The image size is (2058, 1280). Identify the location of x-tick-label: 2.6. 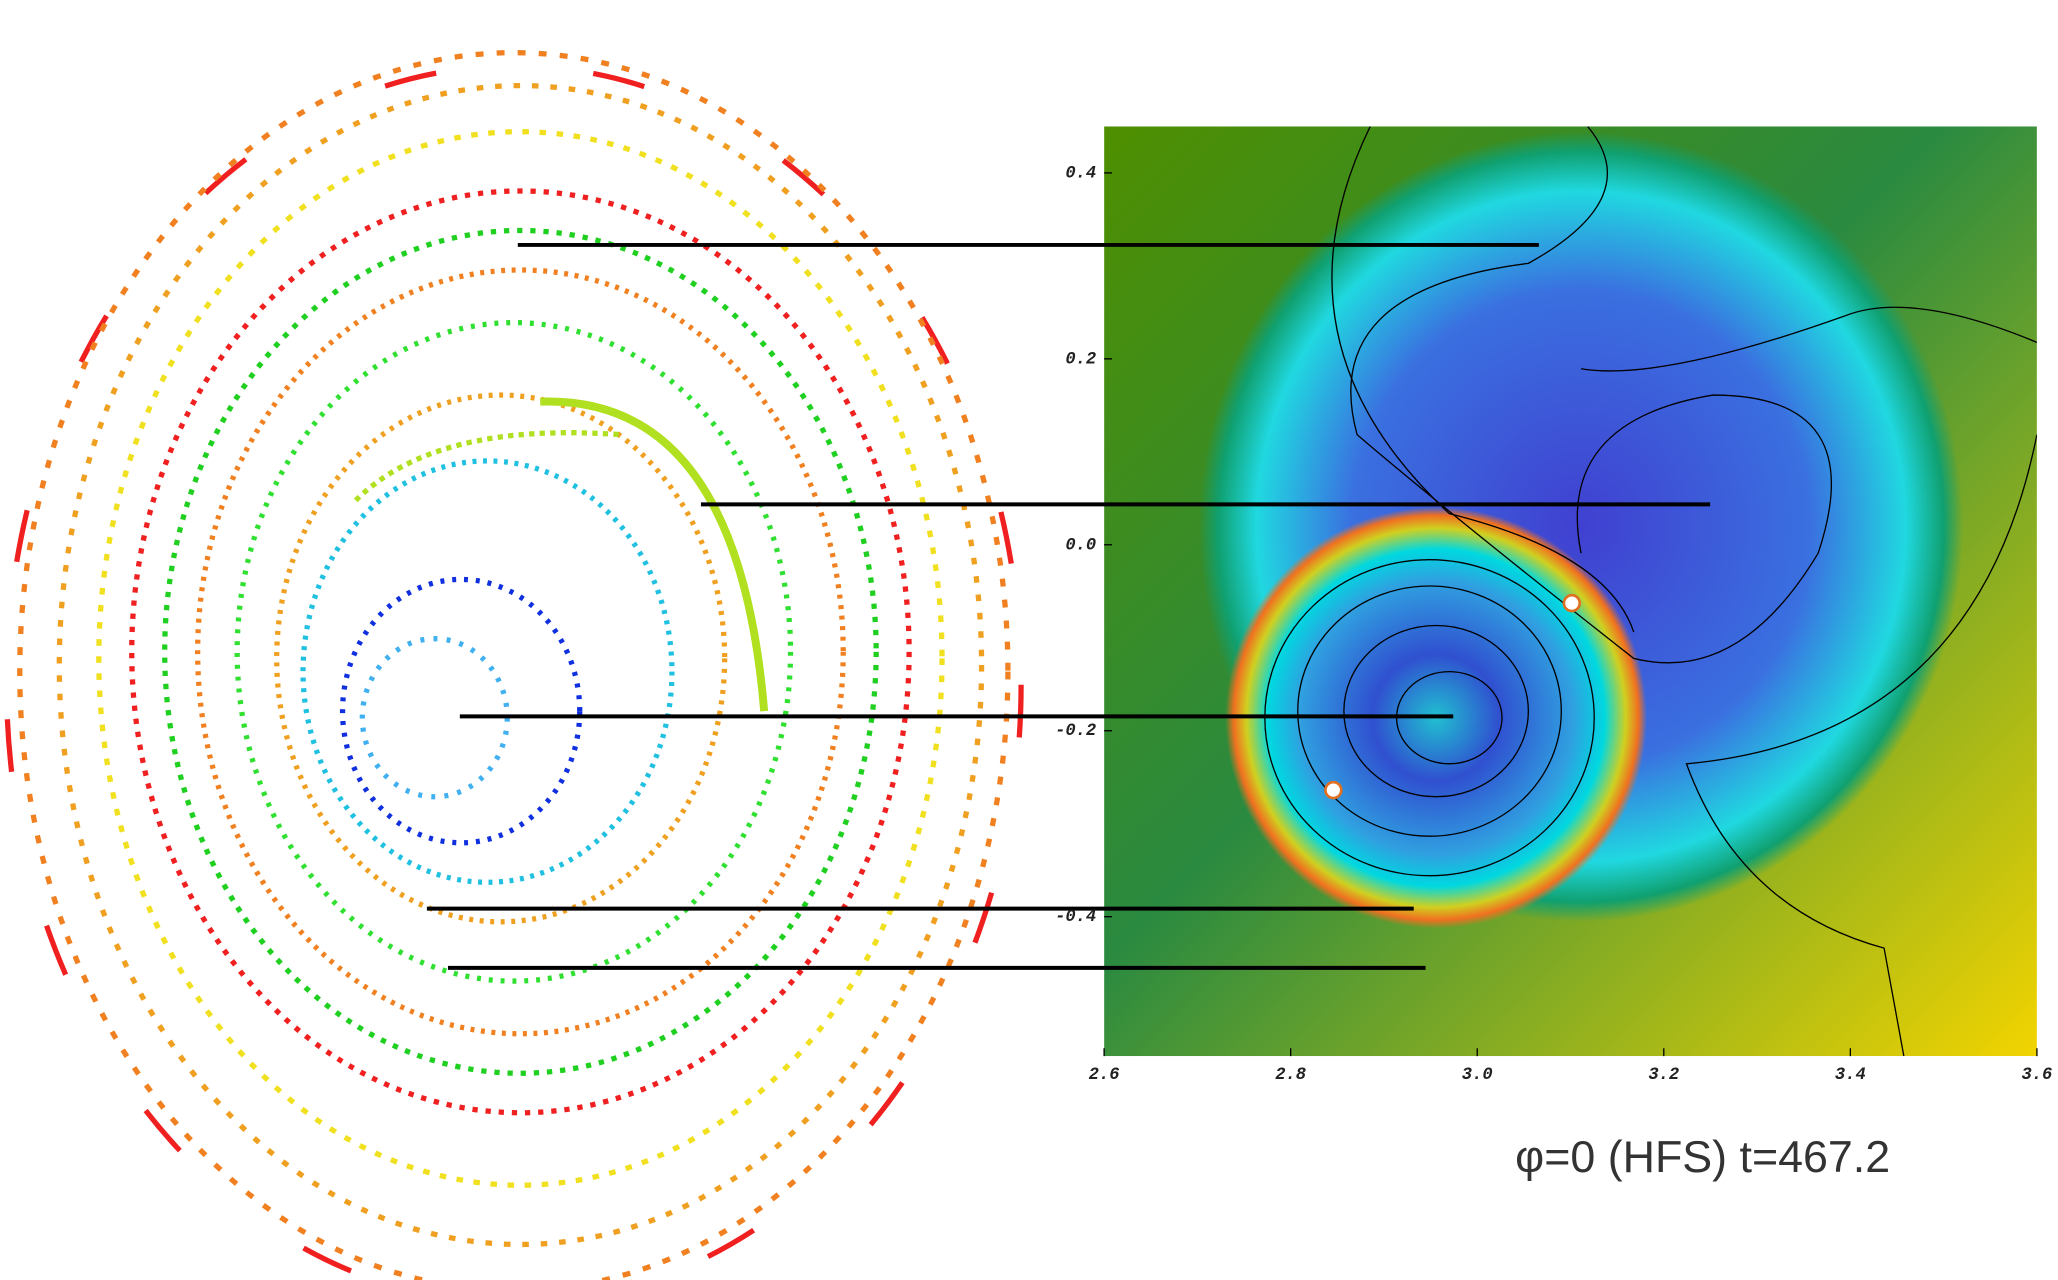
(1104, 1075).